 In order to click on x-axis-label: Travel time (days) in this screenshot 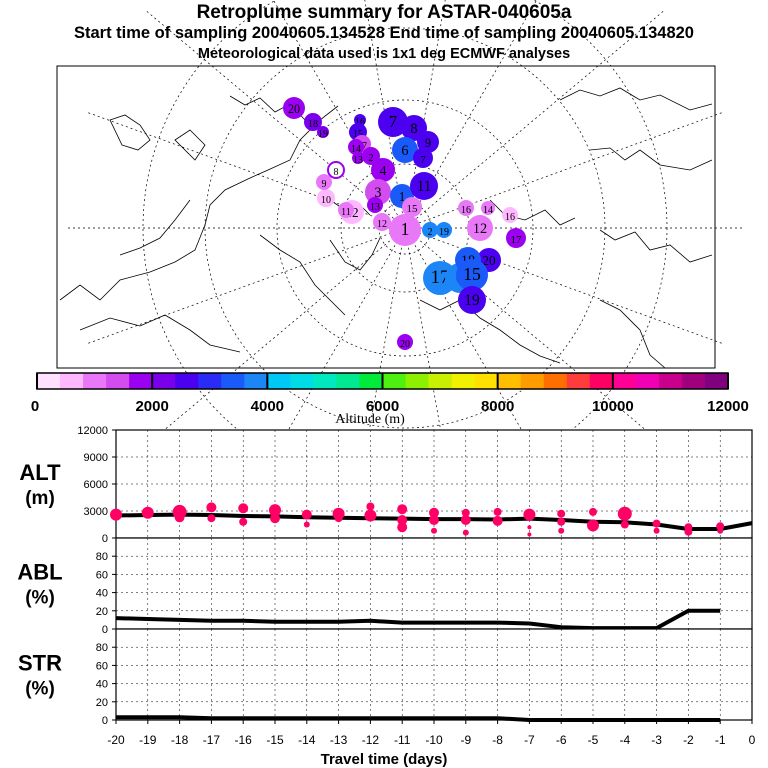, I will do `click(384, 759)`.